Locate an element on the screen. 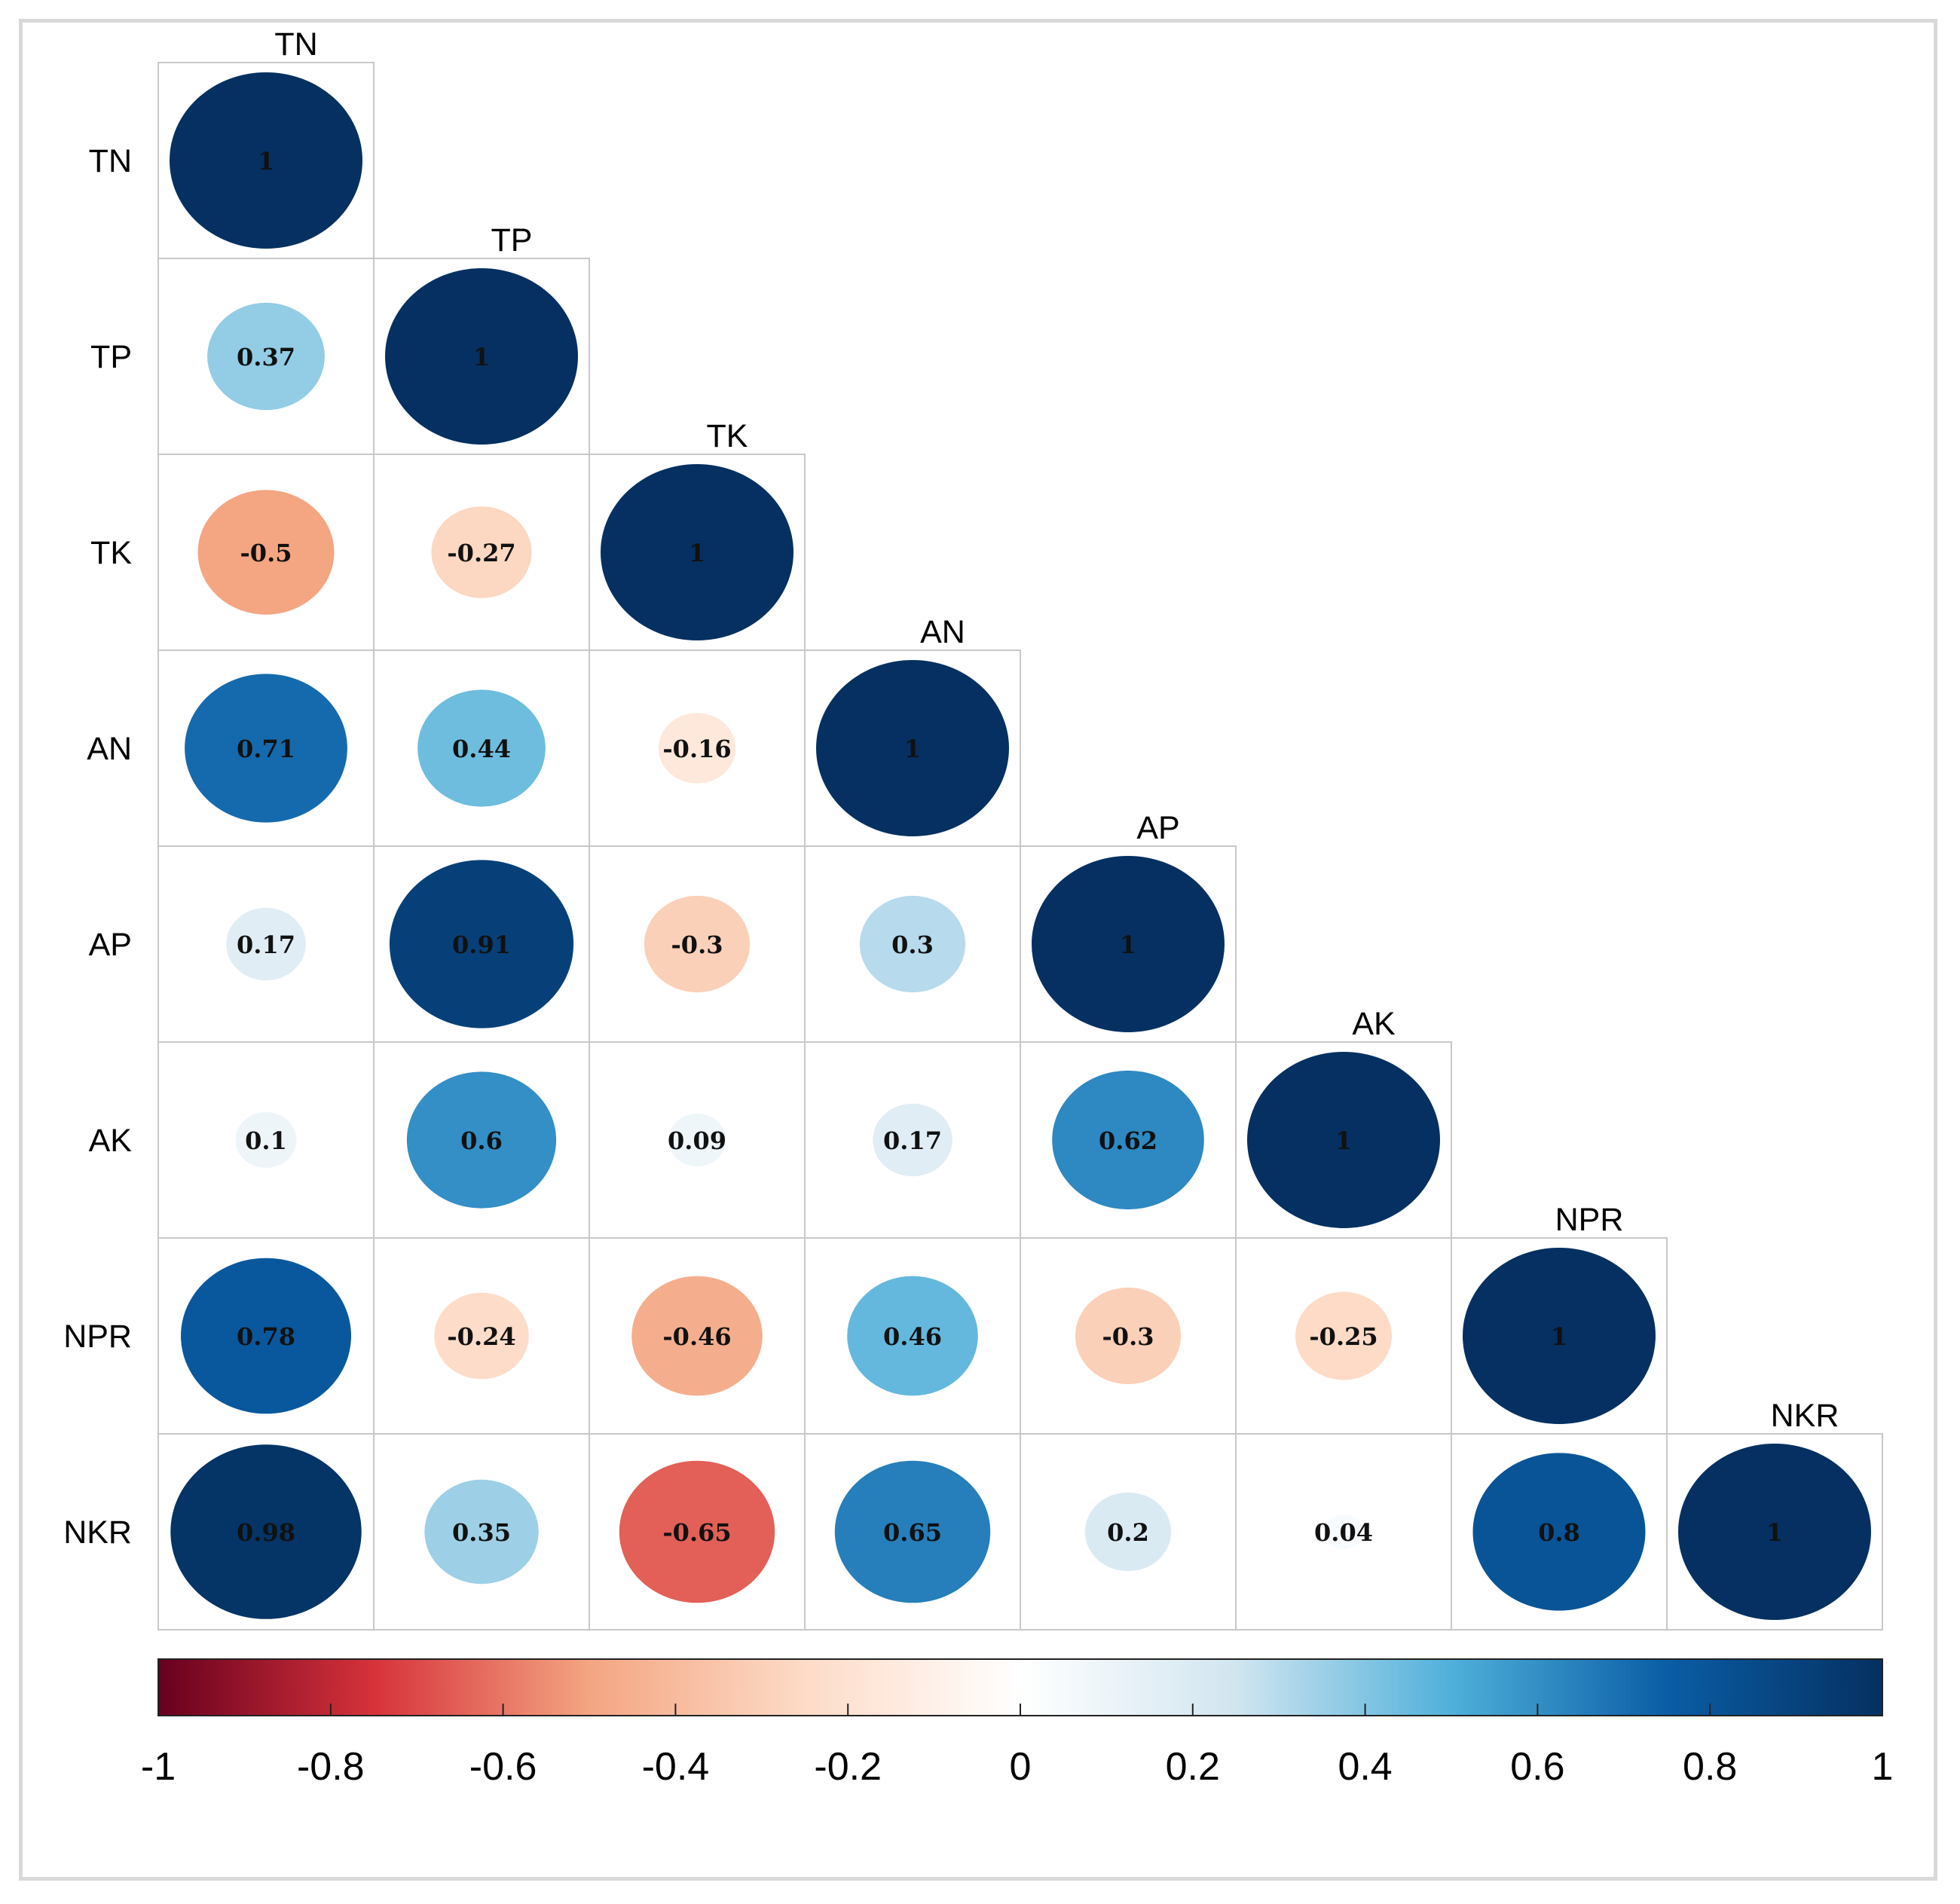 The width and height of the screenshot is (1960, 1904). column-label: AK is located at coordinates (1374, 1024).